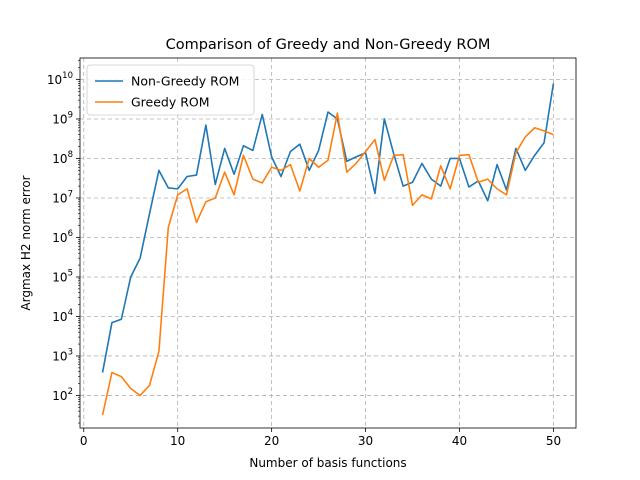 The width and height of the screenshot is (640, 480). I want to click on y-tick-label: 10¹⁰, so click(60, 79).